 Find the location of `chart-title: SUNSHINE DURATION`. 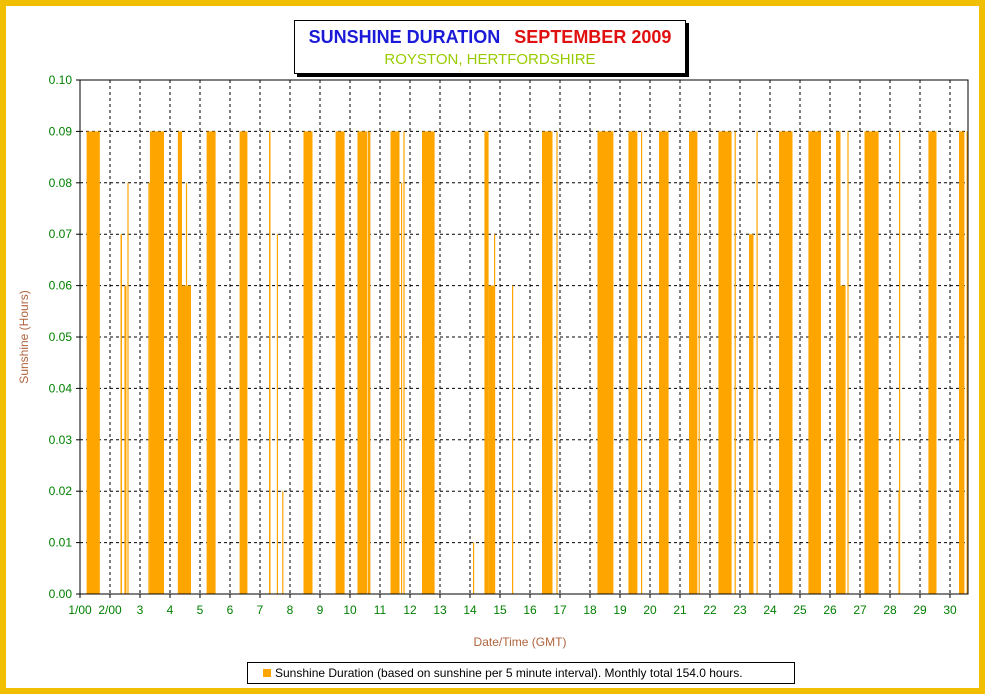

chart-title: SUNSHINE DURATION is located at coordinates (404, 37).